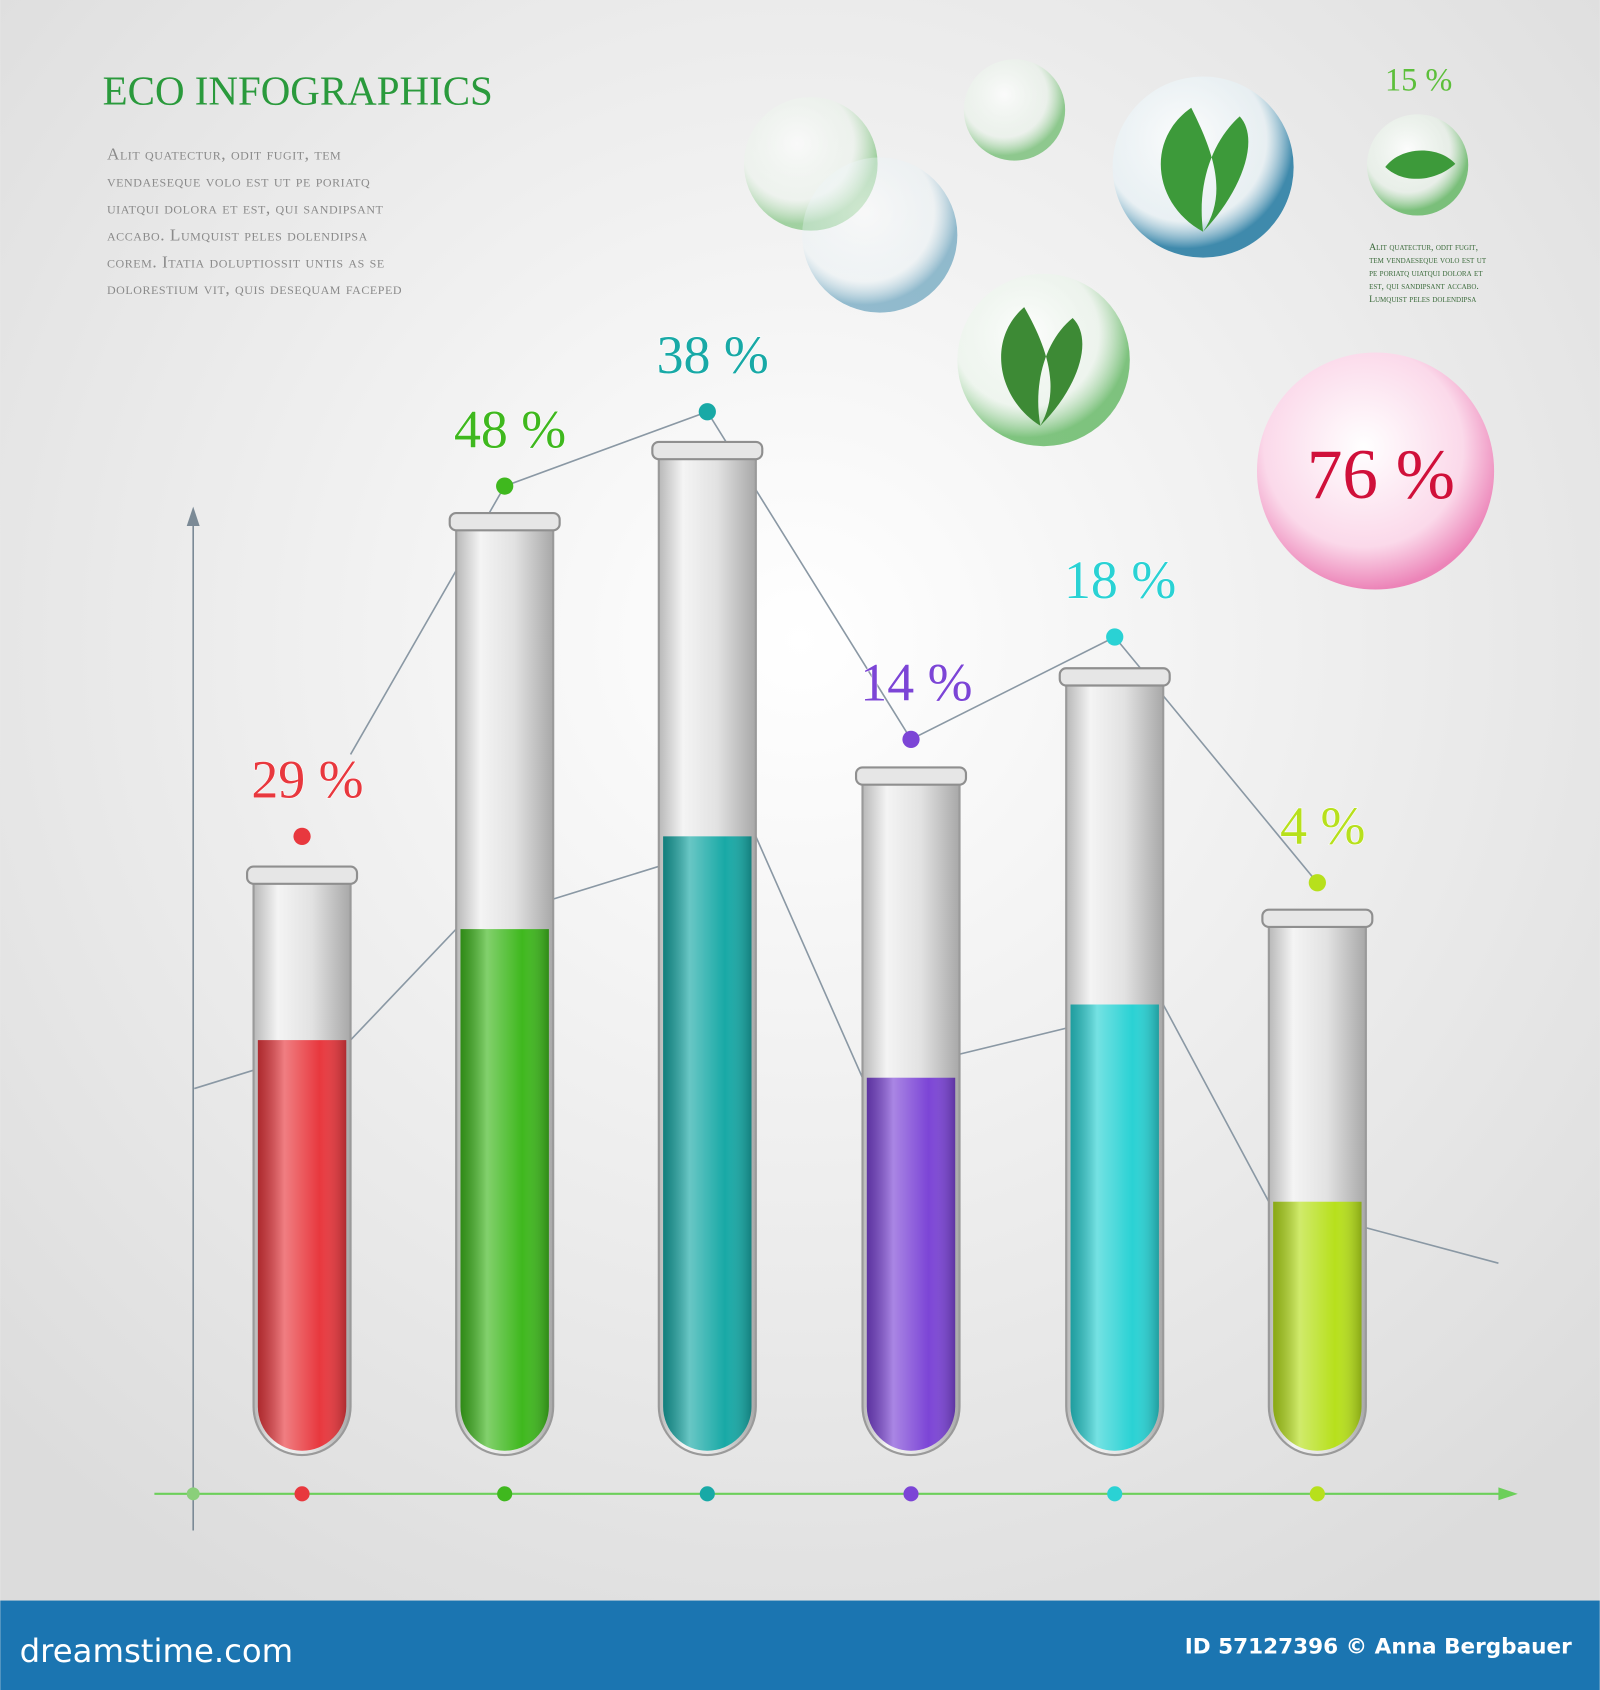  What do you see at coordinates (238, 180) in the screenshot?
I see `intro-line: vendaeseque volo est ut pe poriatq` at bounding box center [238, 180].